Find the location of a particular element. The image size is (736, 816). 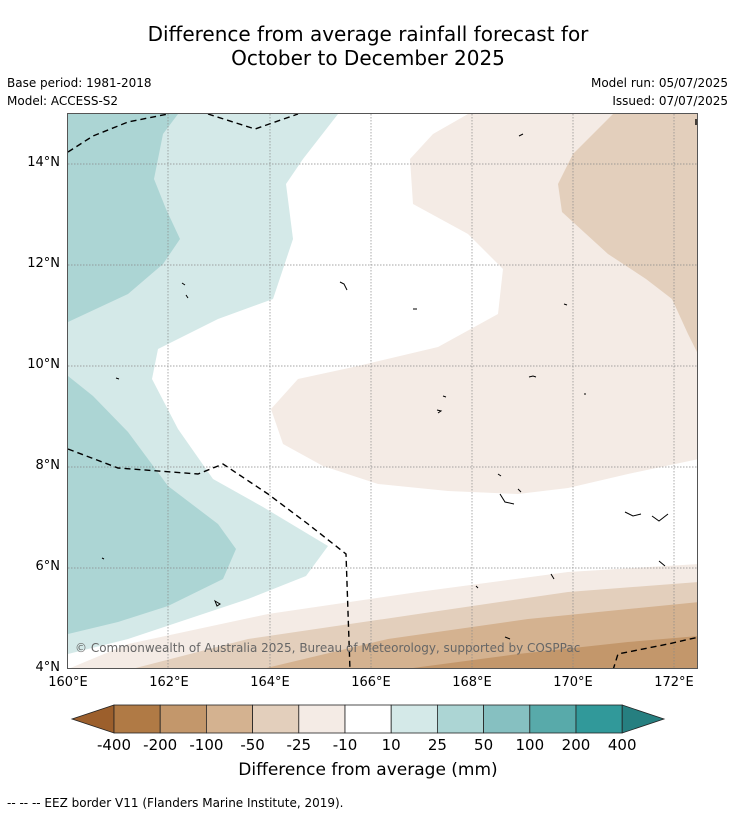

colorbar-tick-label: 200 is located at coordinates (576, 745).